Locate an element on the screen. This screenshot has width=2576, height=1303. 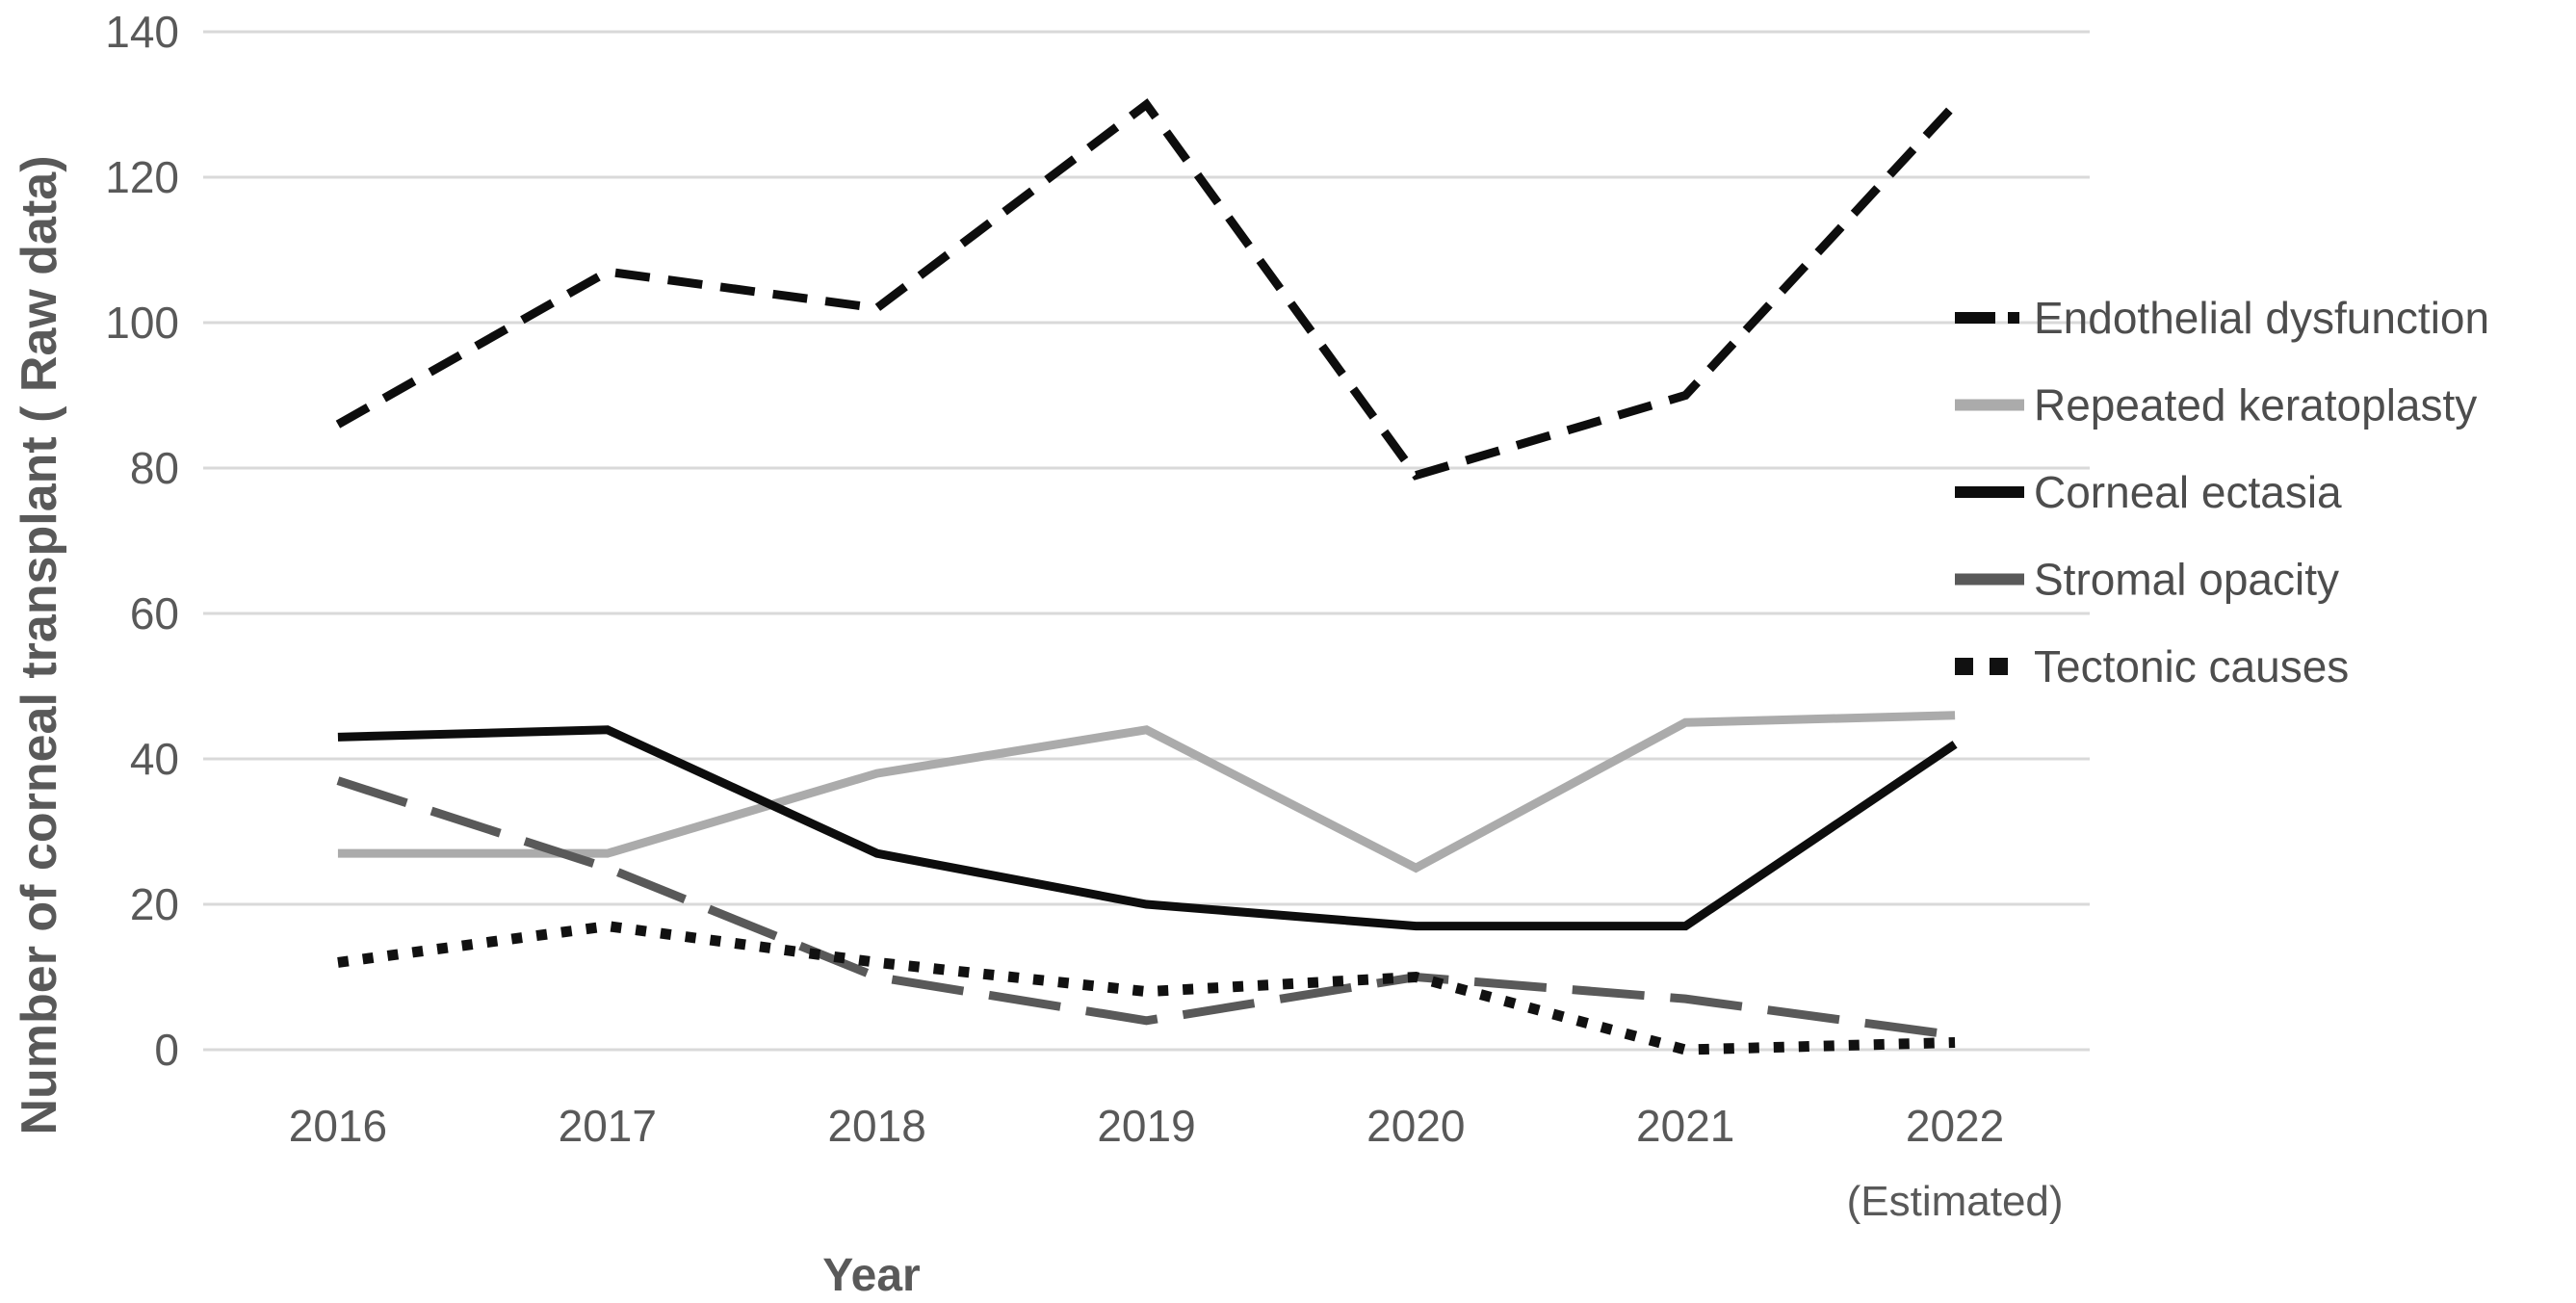
legend-item-endothelial-dysfunction: Endothelial dysfunction is located at coordinates (2222, 318).